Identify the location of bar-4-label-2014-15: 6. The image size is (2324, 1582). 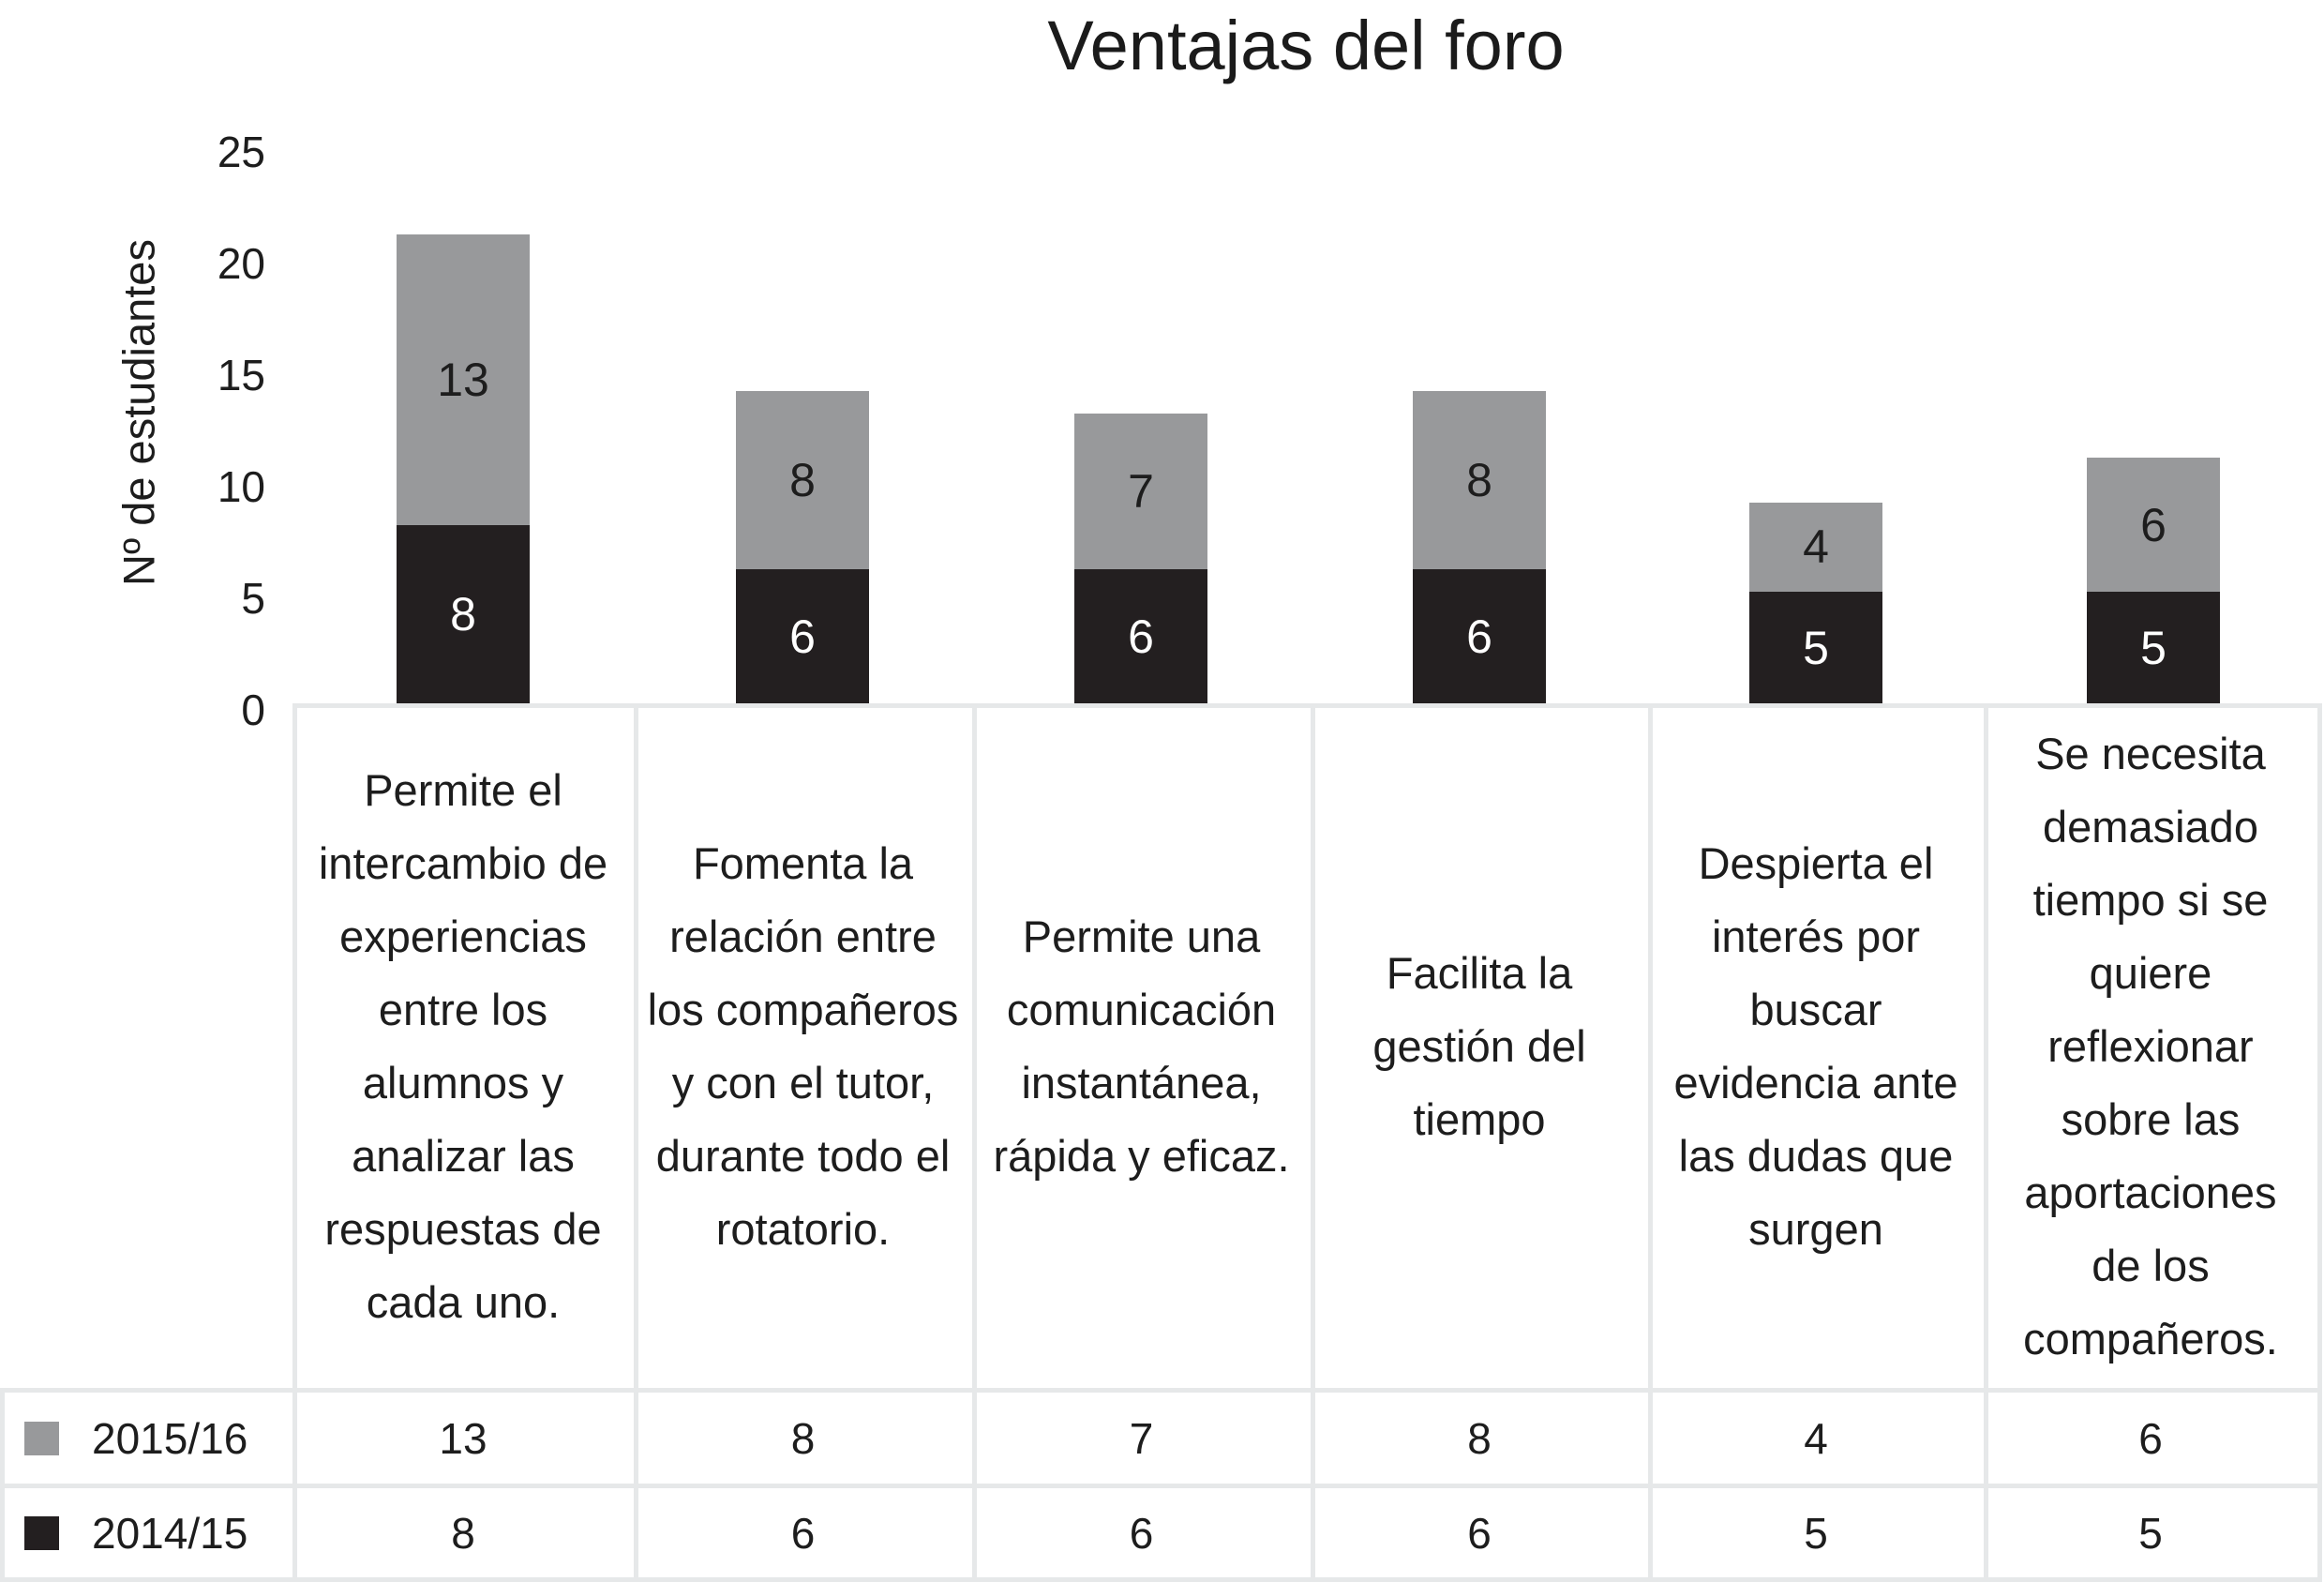
(1479, 636).